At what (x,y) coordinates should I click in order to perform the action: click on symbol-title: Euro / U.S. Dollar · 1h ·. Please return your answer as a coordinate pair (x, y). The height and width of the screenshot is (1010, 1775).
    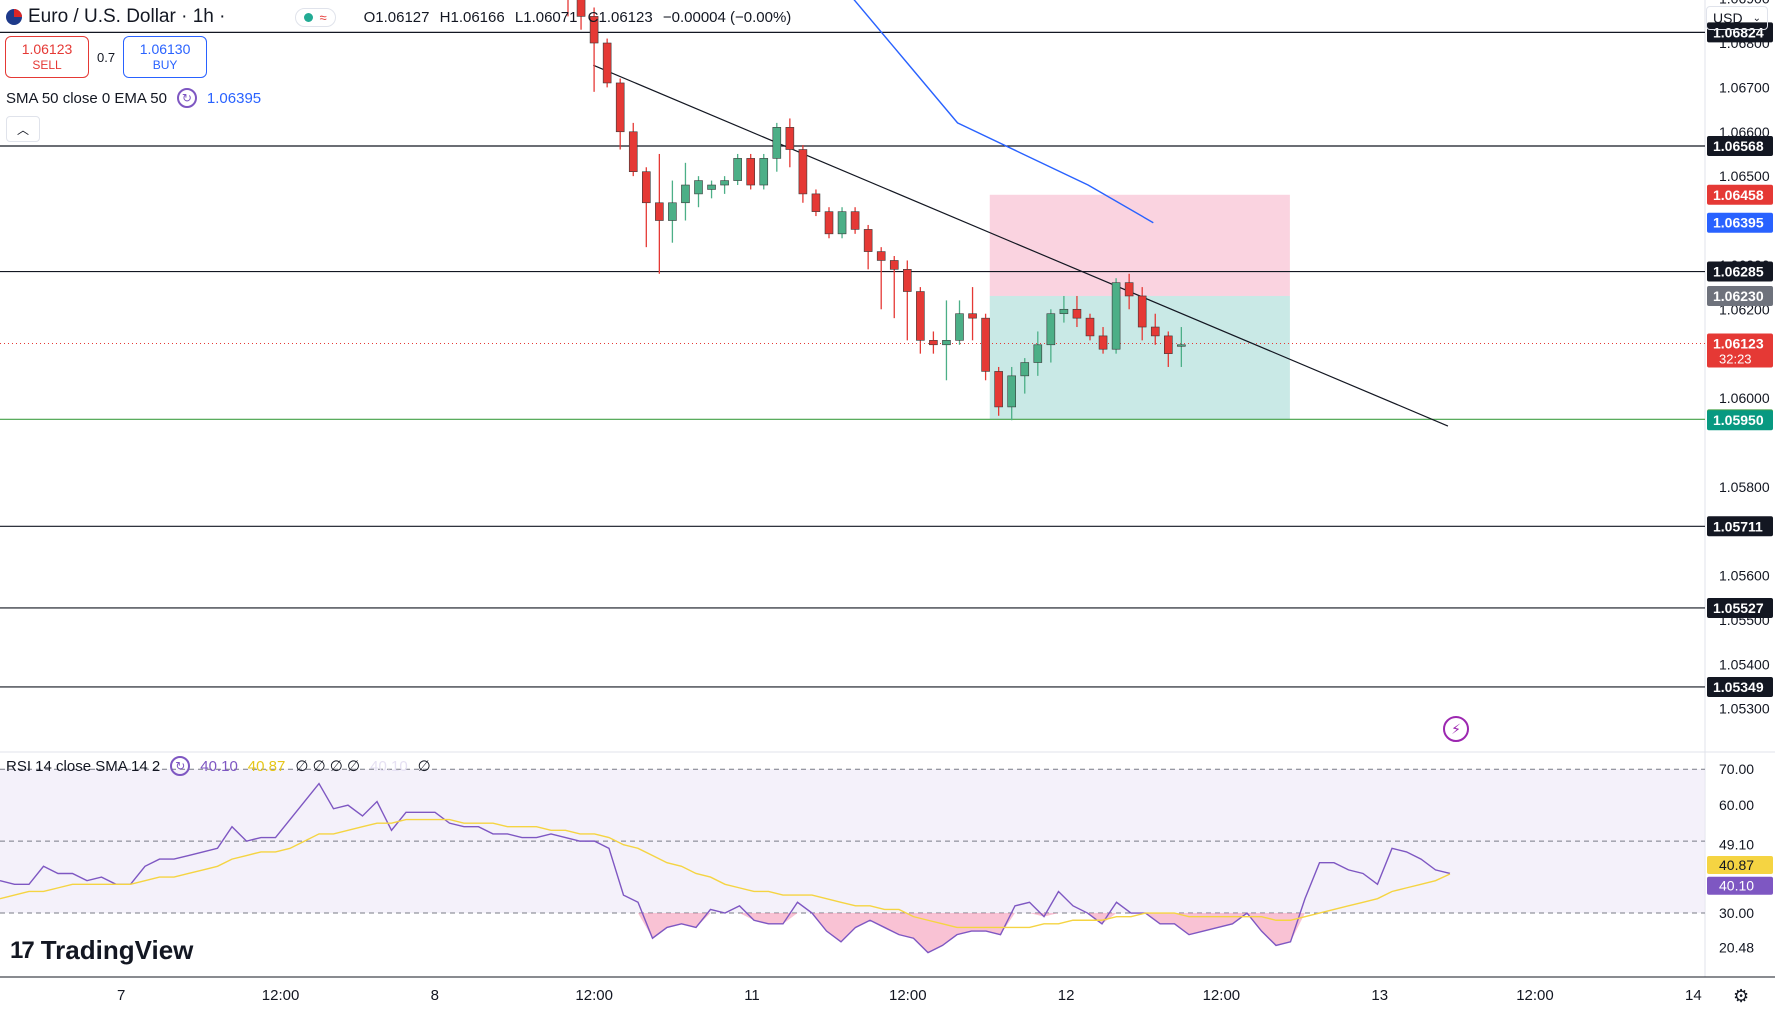
    Looking at the image, I should click on (127, 16).